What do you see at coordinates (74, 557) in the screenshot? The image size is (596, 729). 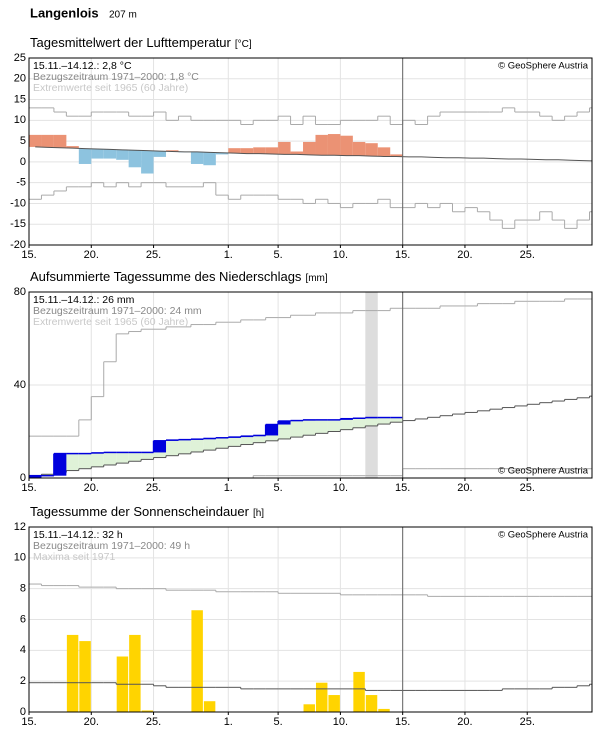 I see `annotation: Maxima seit 1971` at bounding box center [74, 557].